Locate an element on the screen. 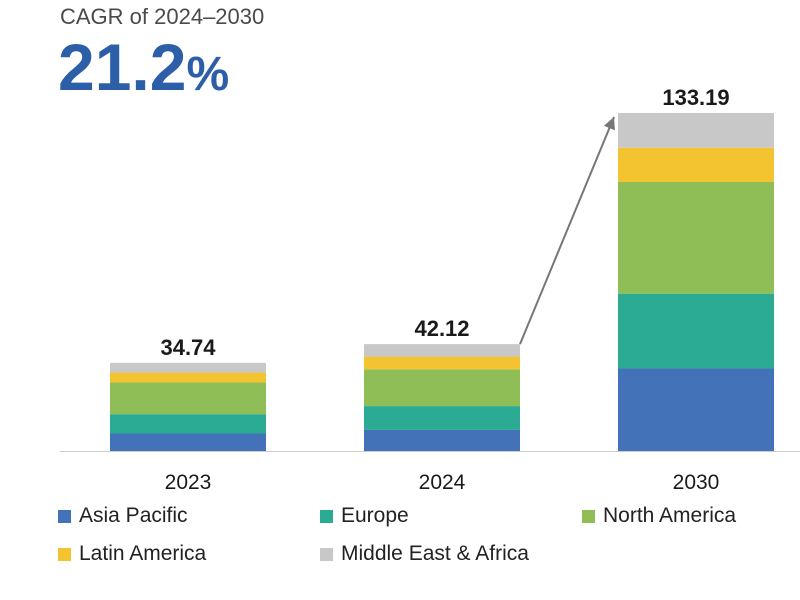  bar-segment-europe-2023 is located at coordinates (188, 424).